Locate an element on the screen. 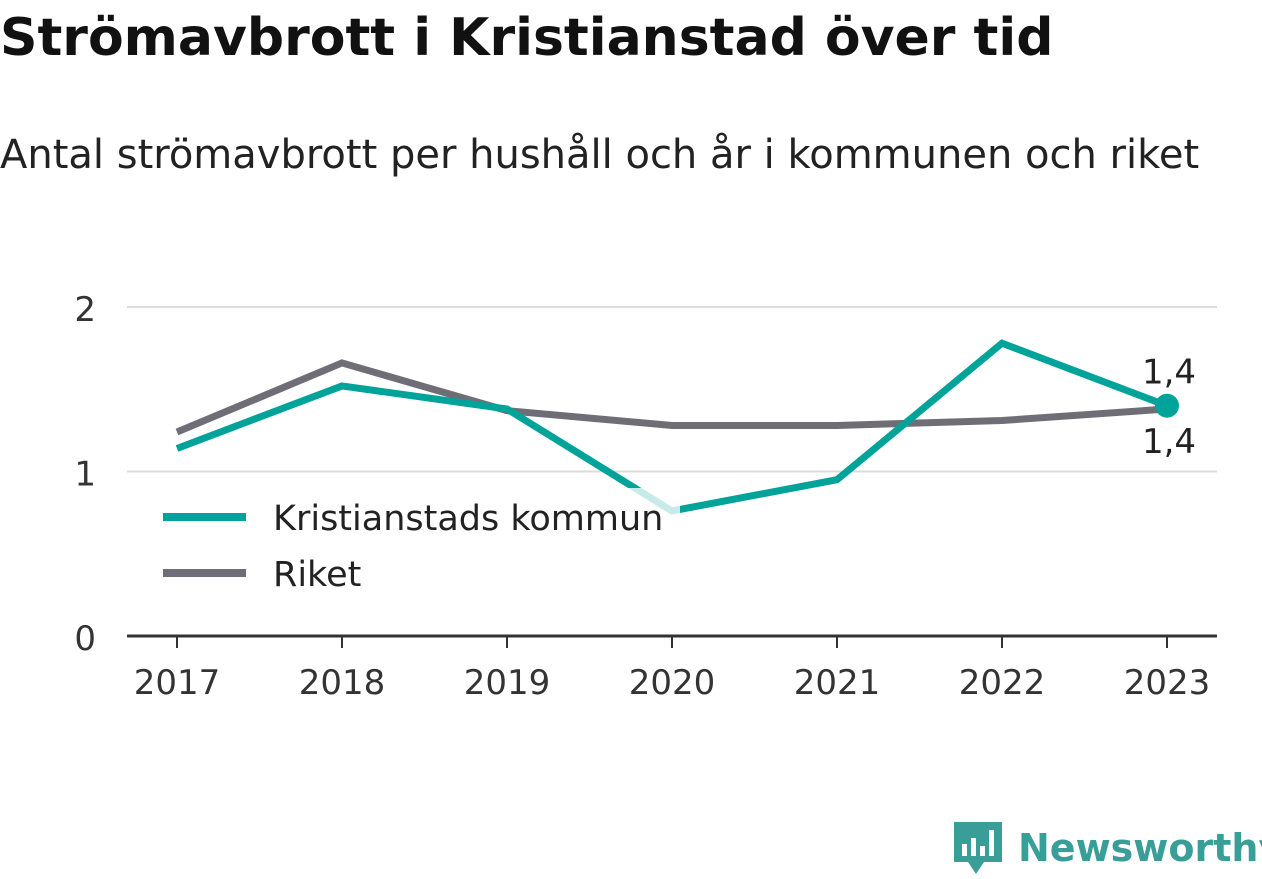  series-line-riket is located at coordinates (671, 397).